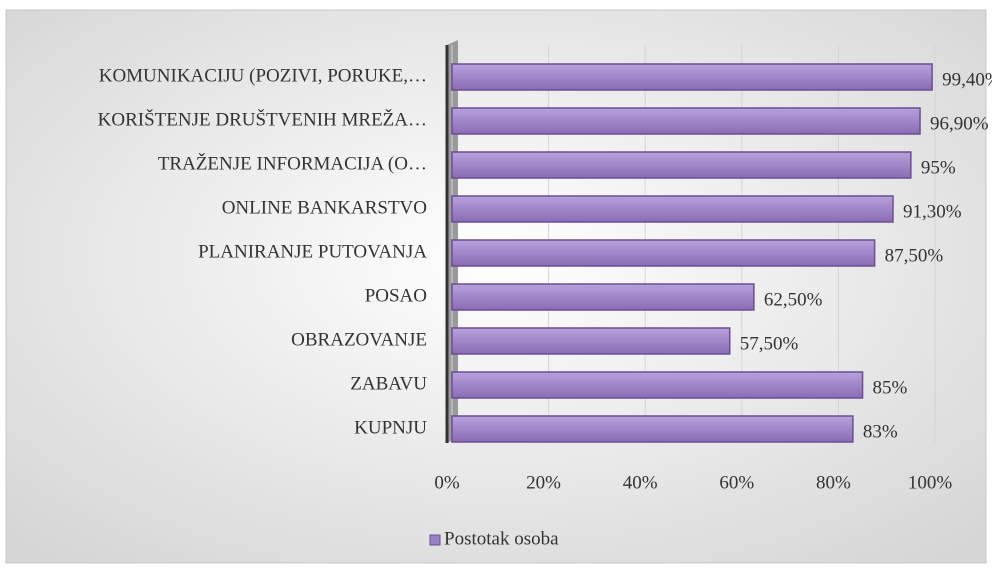  What do you see at coordinates (932, 211) in the screenshot?
I see `data-label: 91,30%` at bounding box center [932, 211].